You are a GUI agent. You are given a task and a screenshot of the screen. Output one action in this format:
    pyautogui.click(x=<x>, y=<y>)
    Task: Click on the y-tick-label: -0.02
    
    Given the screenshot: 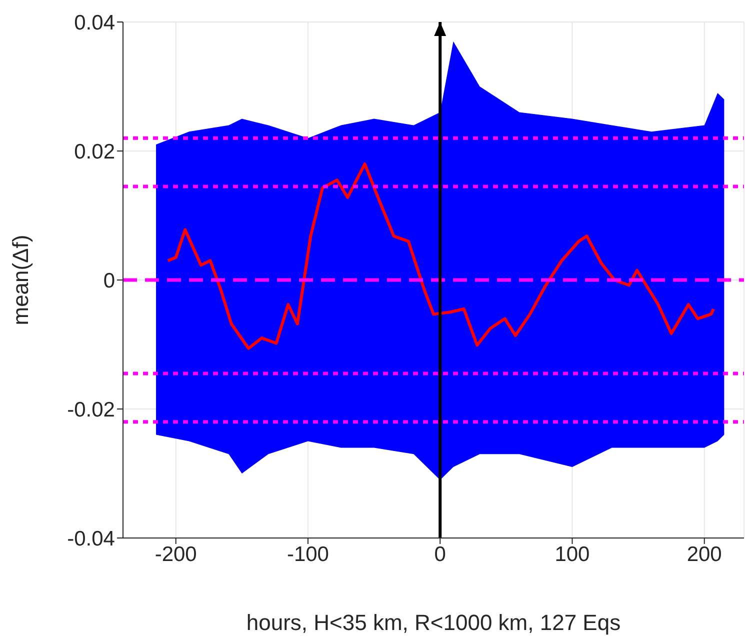 What is the action you would take?
    pyautogui.click(x=91, y=410)
    